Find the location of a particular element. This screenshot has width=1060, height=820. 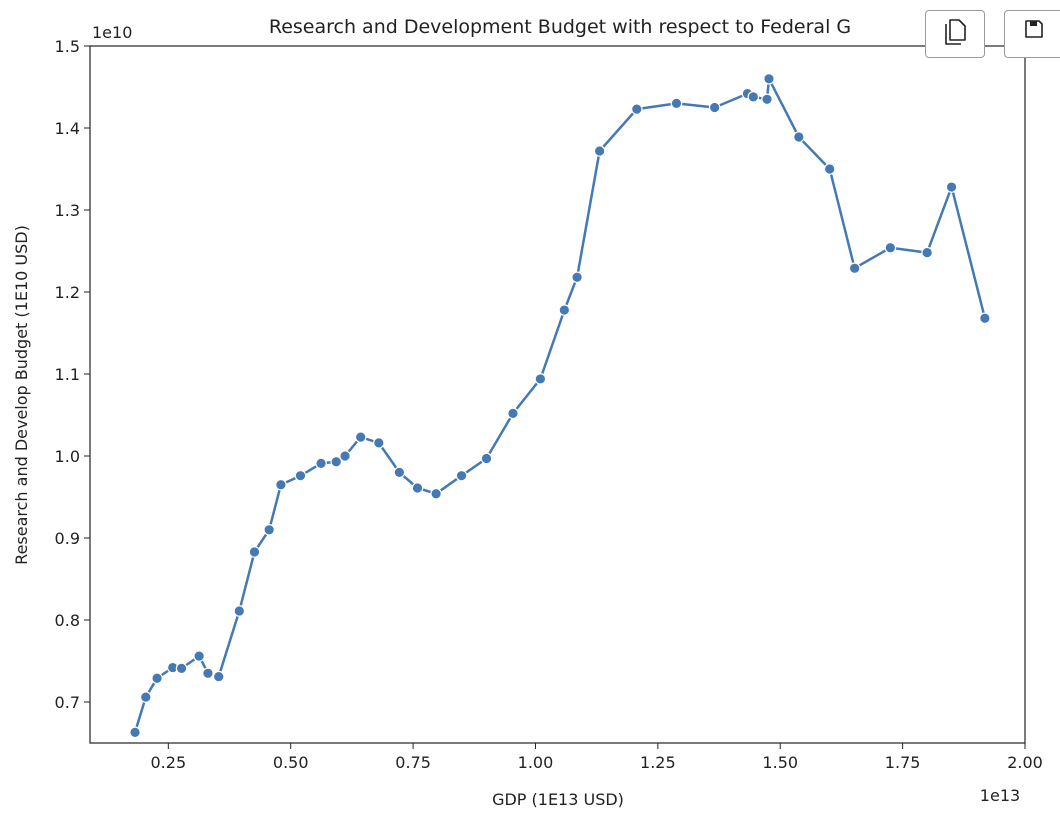

x-tick-label: 1.75 is located at coordinates (903, 762).